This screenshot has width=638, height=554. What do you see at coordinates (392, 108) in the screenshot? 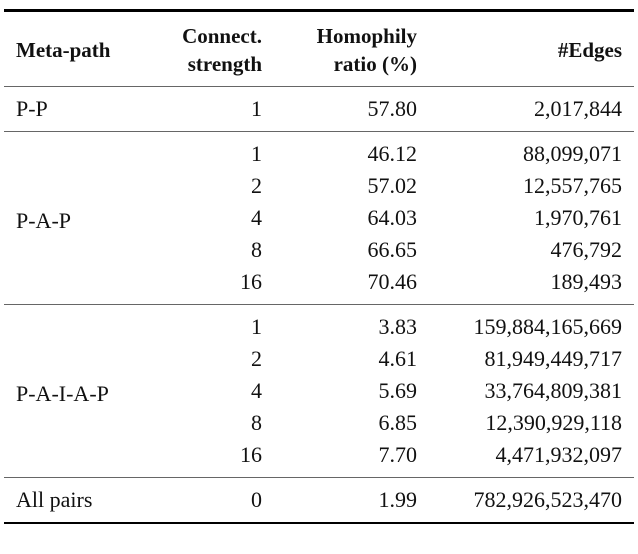
I see `homophily-cell: 57.80` at bounding box center [392, 108].